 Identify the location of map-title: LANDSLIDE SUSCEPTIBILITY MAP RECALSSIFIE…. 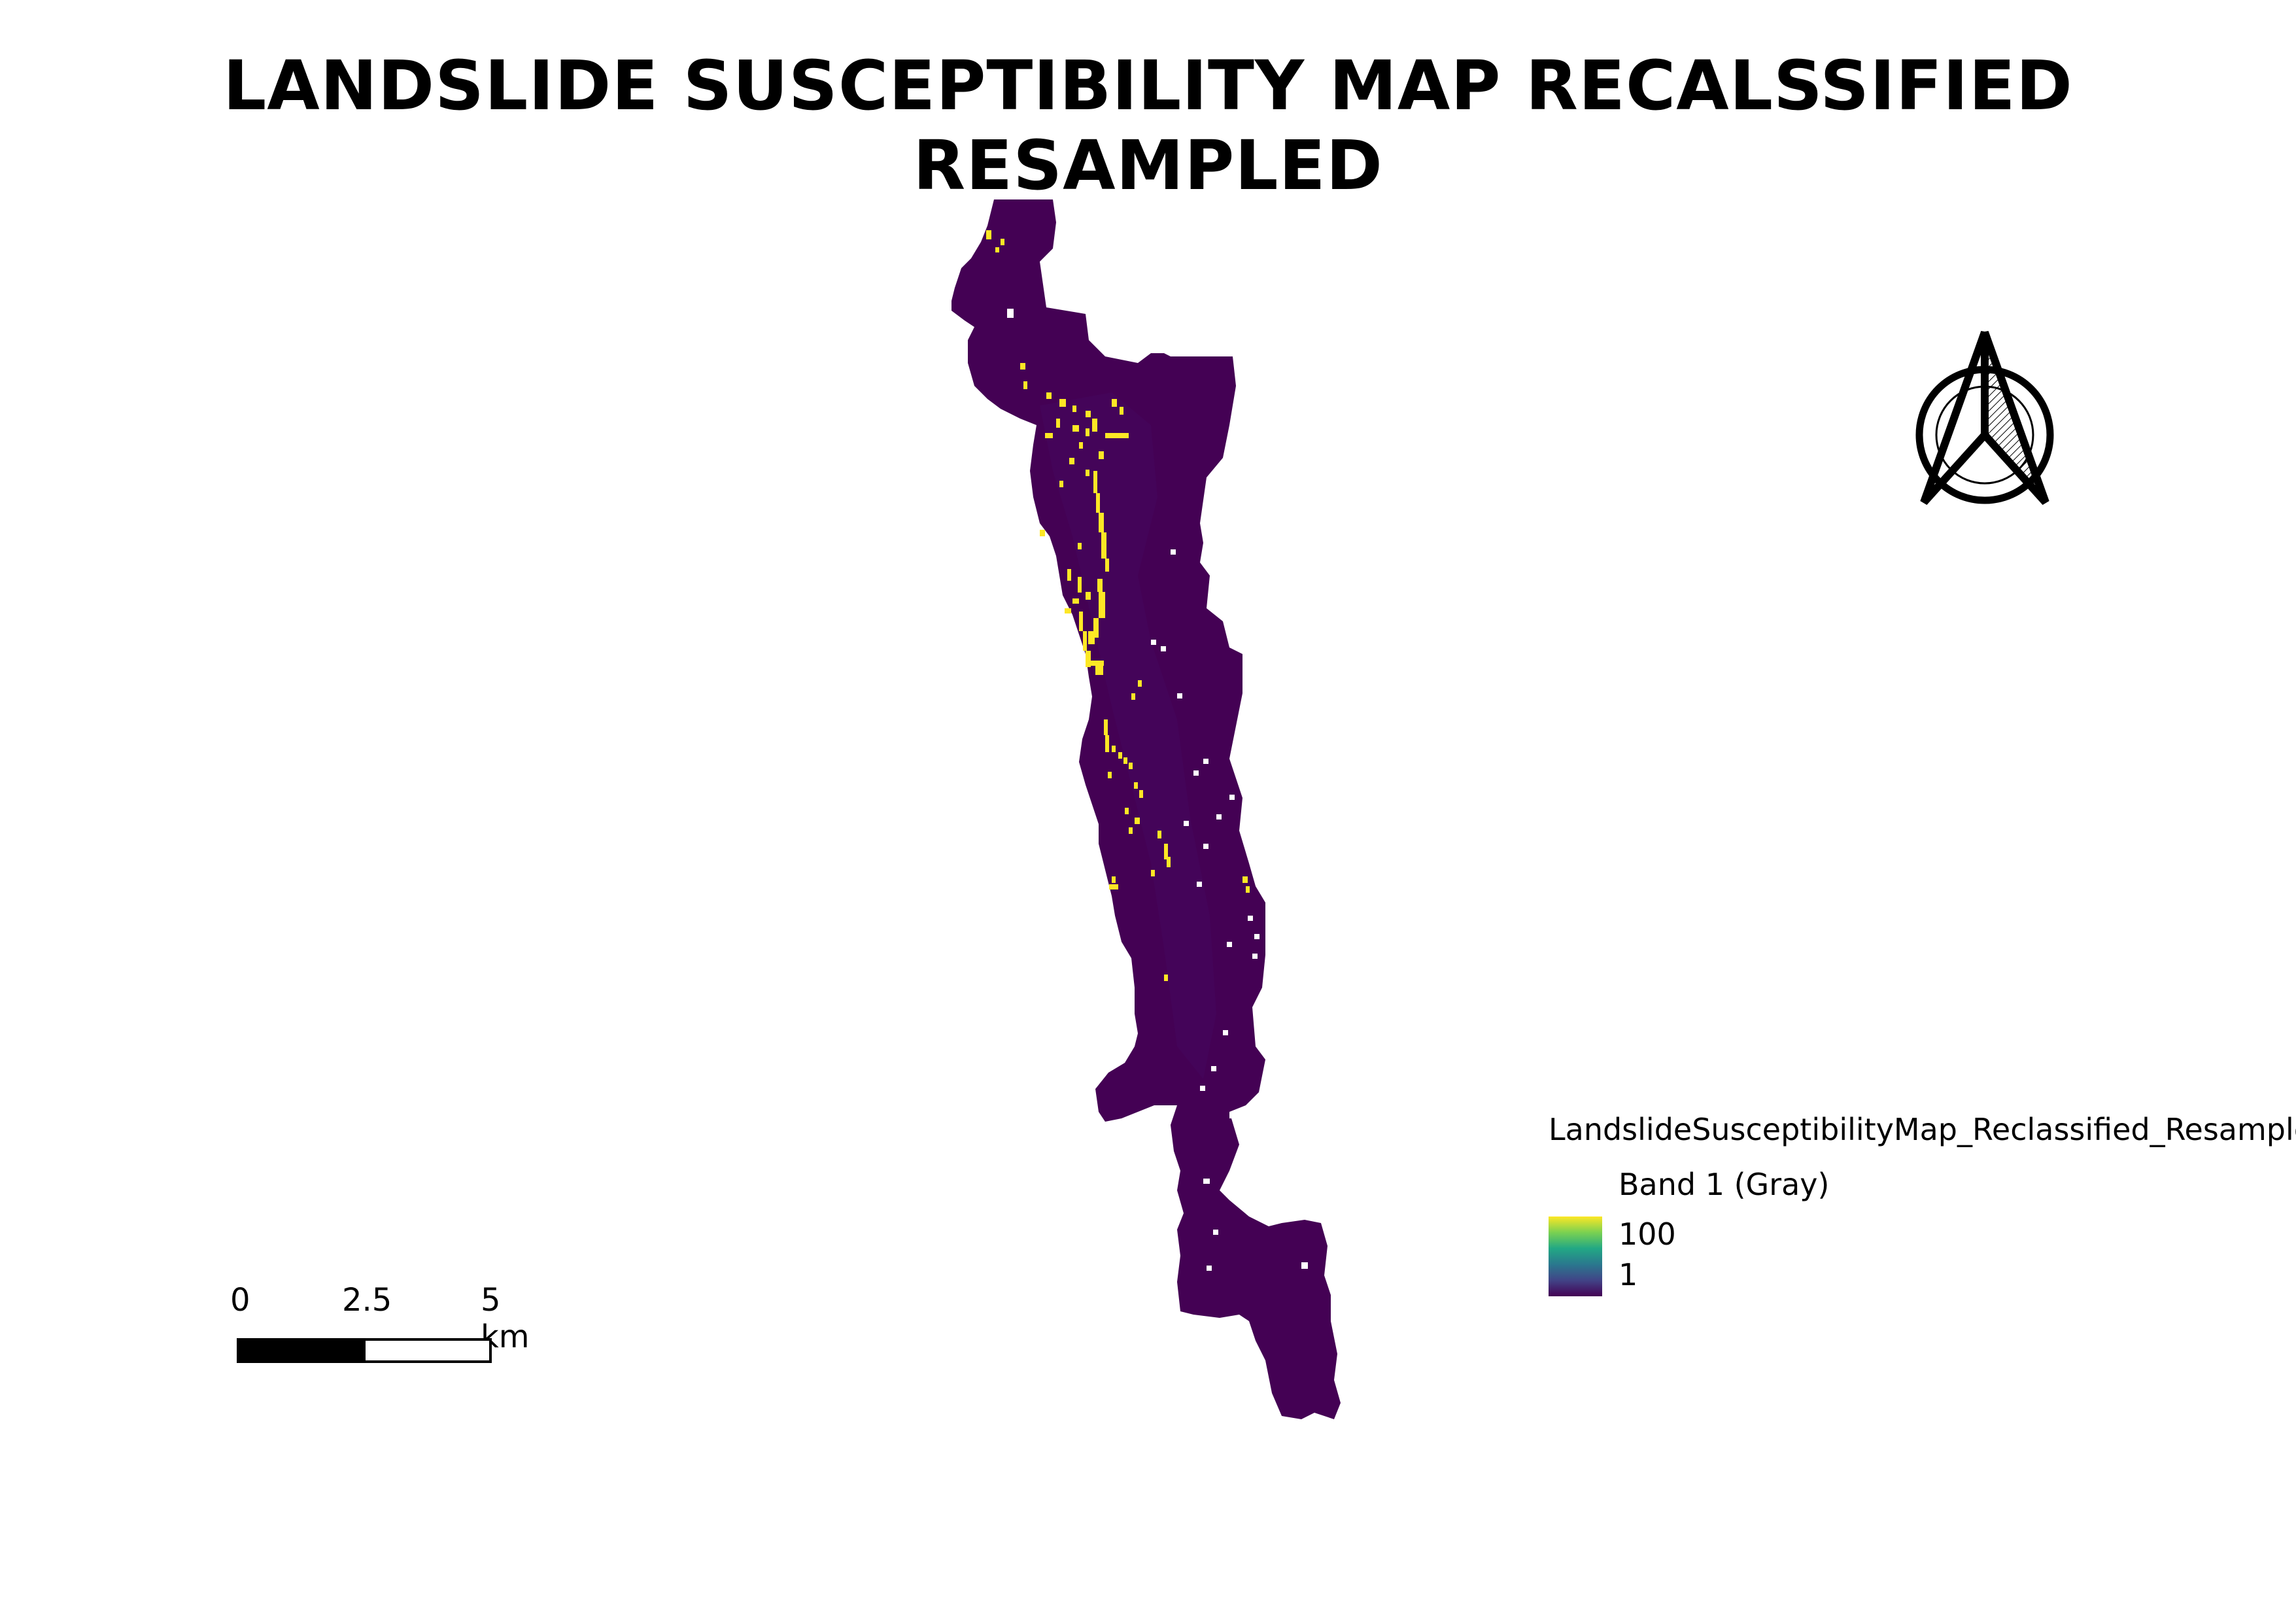
(1148, 125).